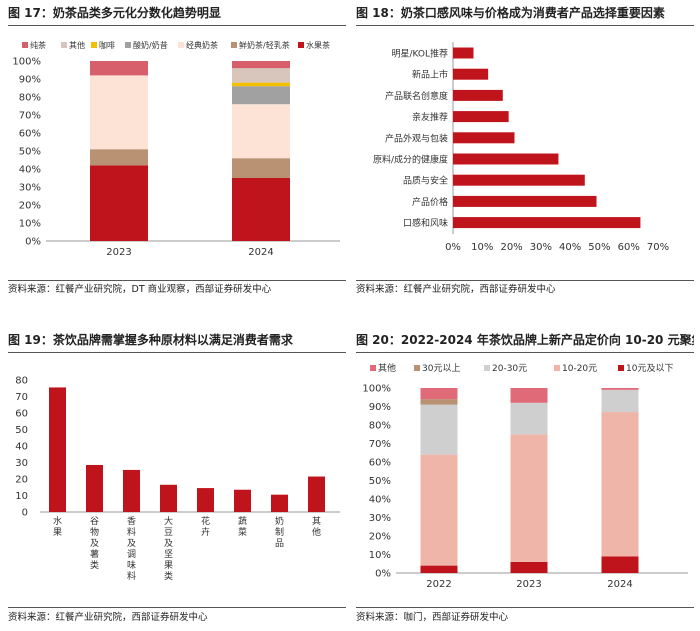 This screenshot has height=631, width=700. I want to click on x-tick-label-char: 及, so click(168, 543).